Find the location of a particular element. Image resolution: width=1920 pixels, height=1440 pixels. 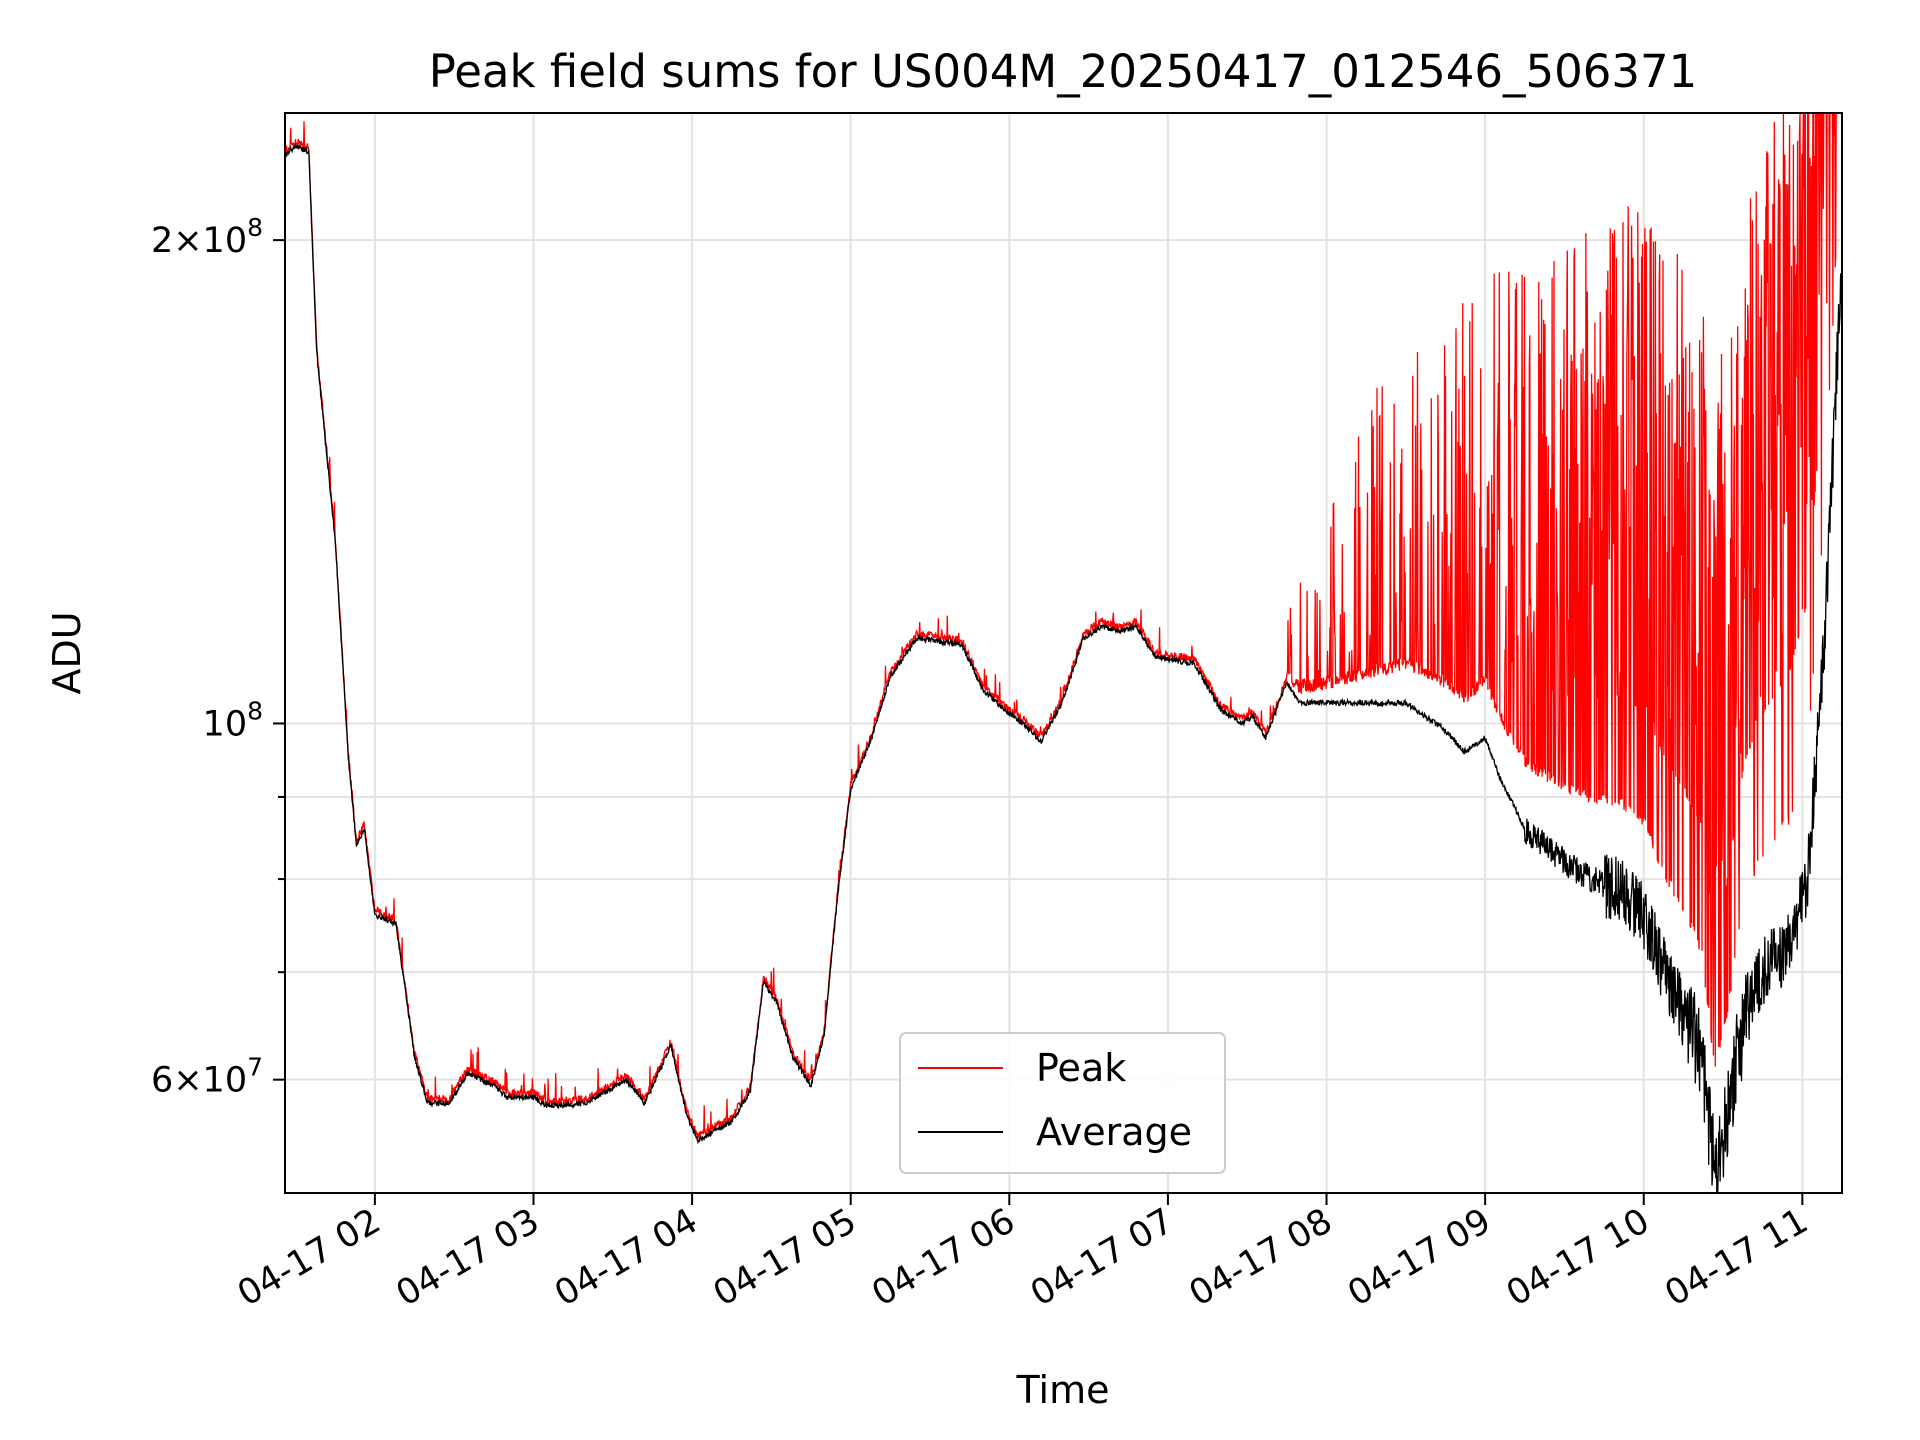

legend: Peak Average is located at coordinates (1062, 1103).